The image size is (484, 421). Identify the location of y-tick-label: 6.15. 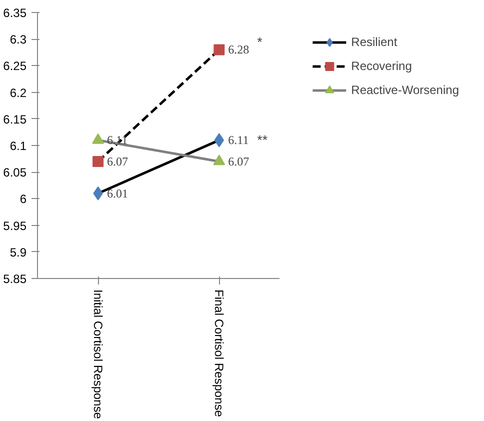
(15, 119).